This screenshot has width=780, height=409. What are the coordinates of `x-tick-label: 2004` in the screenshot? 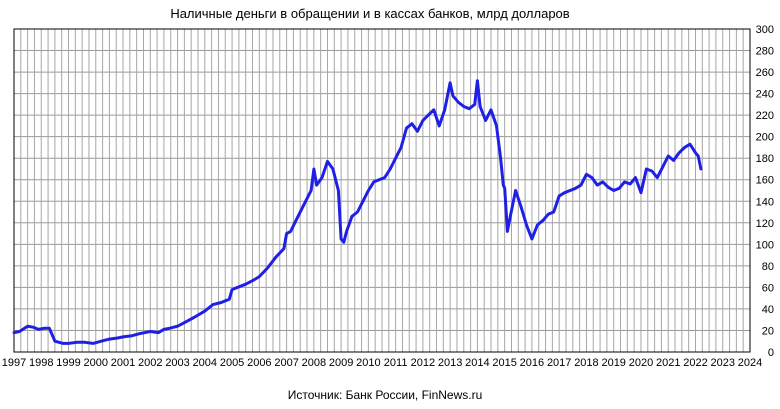 It's located at (205, 363).